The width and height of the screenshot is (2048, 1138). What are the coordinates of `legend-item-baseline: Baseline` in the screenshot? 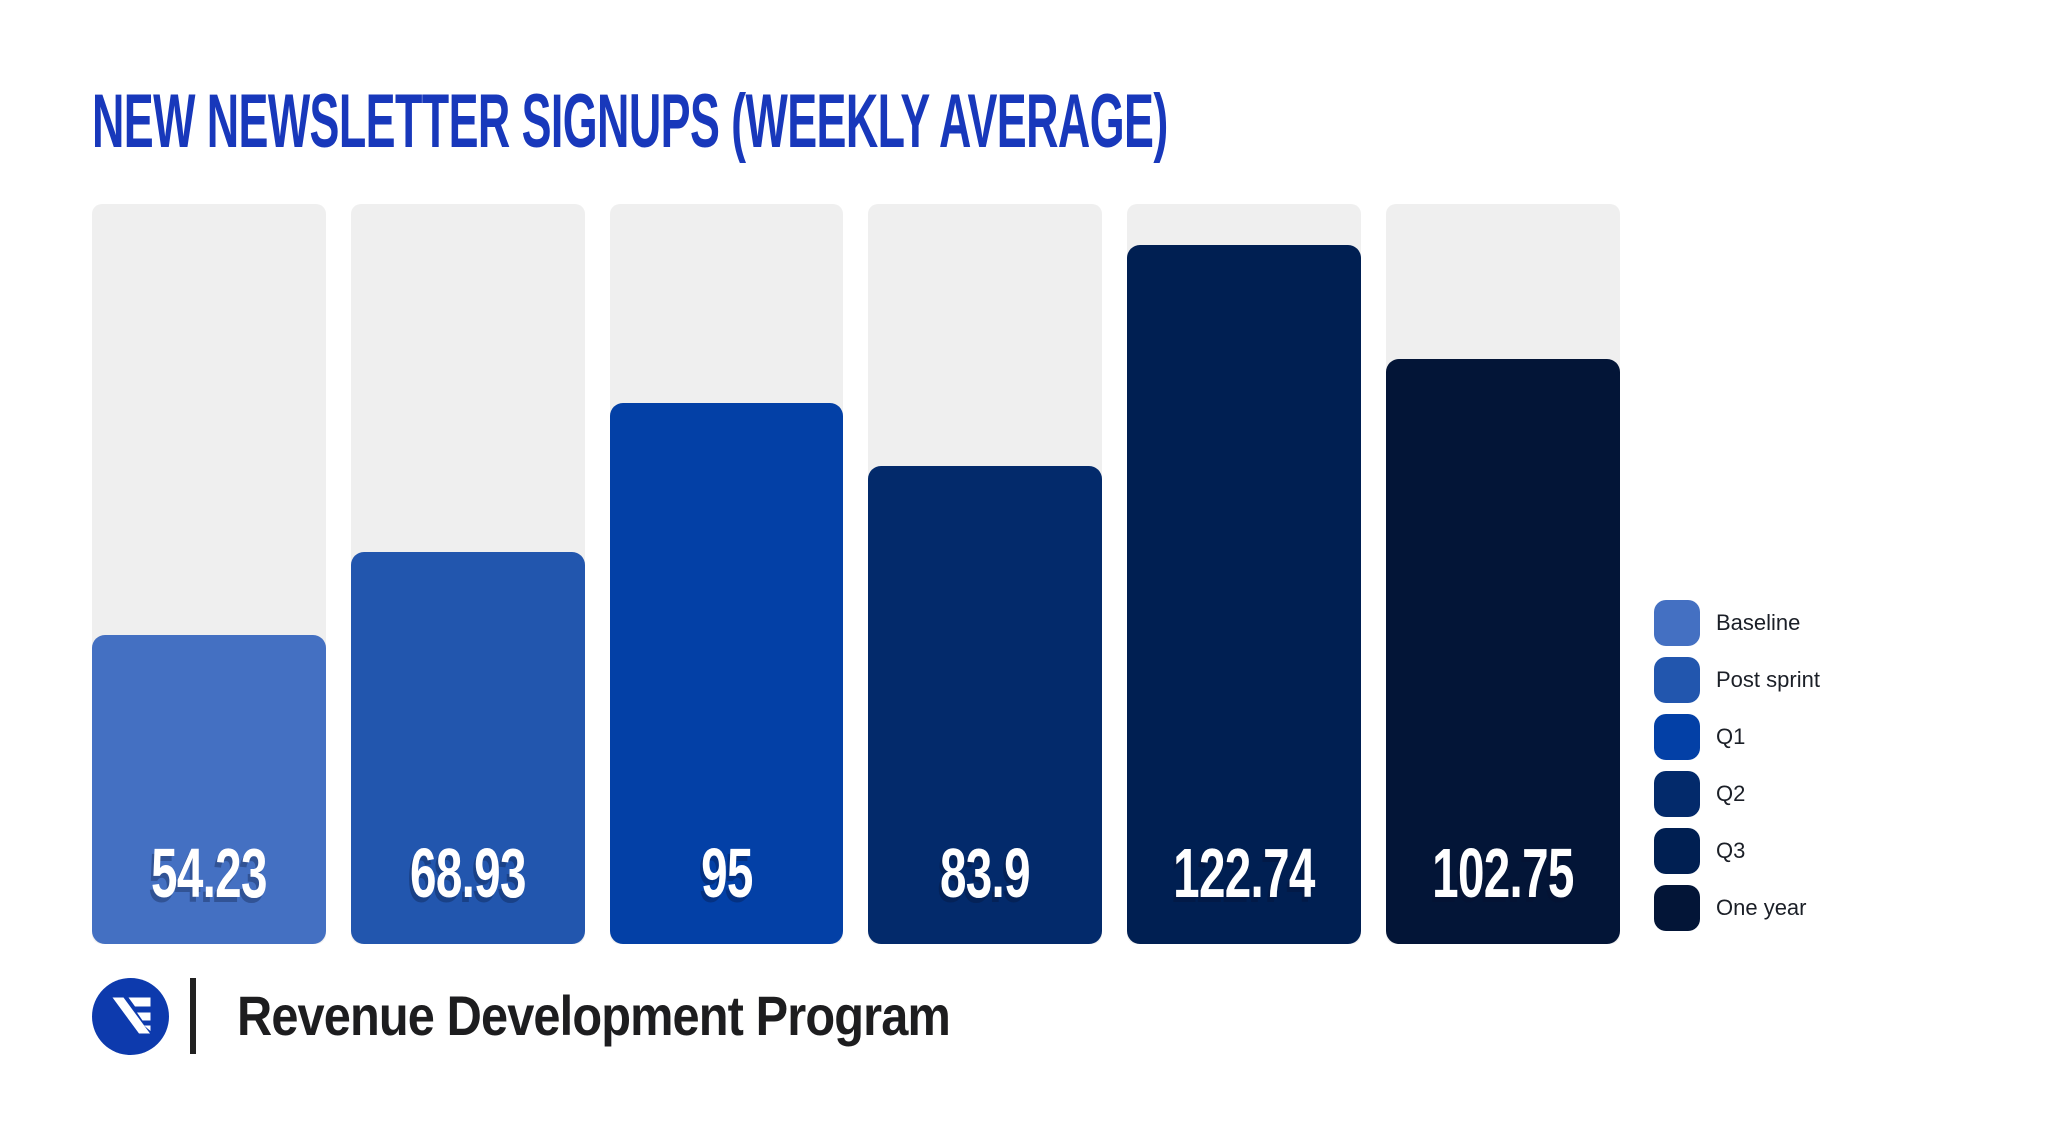 It's located at (1737, 623).